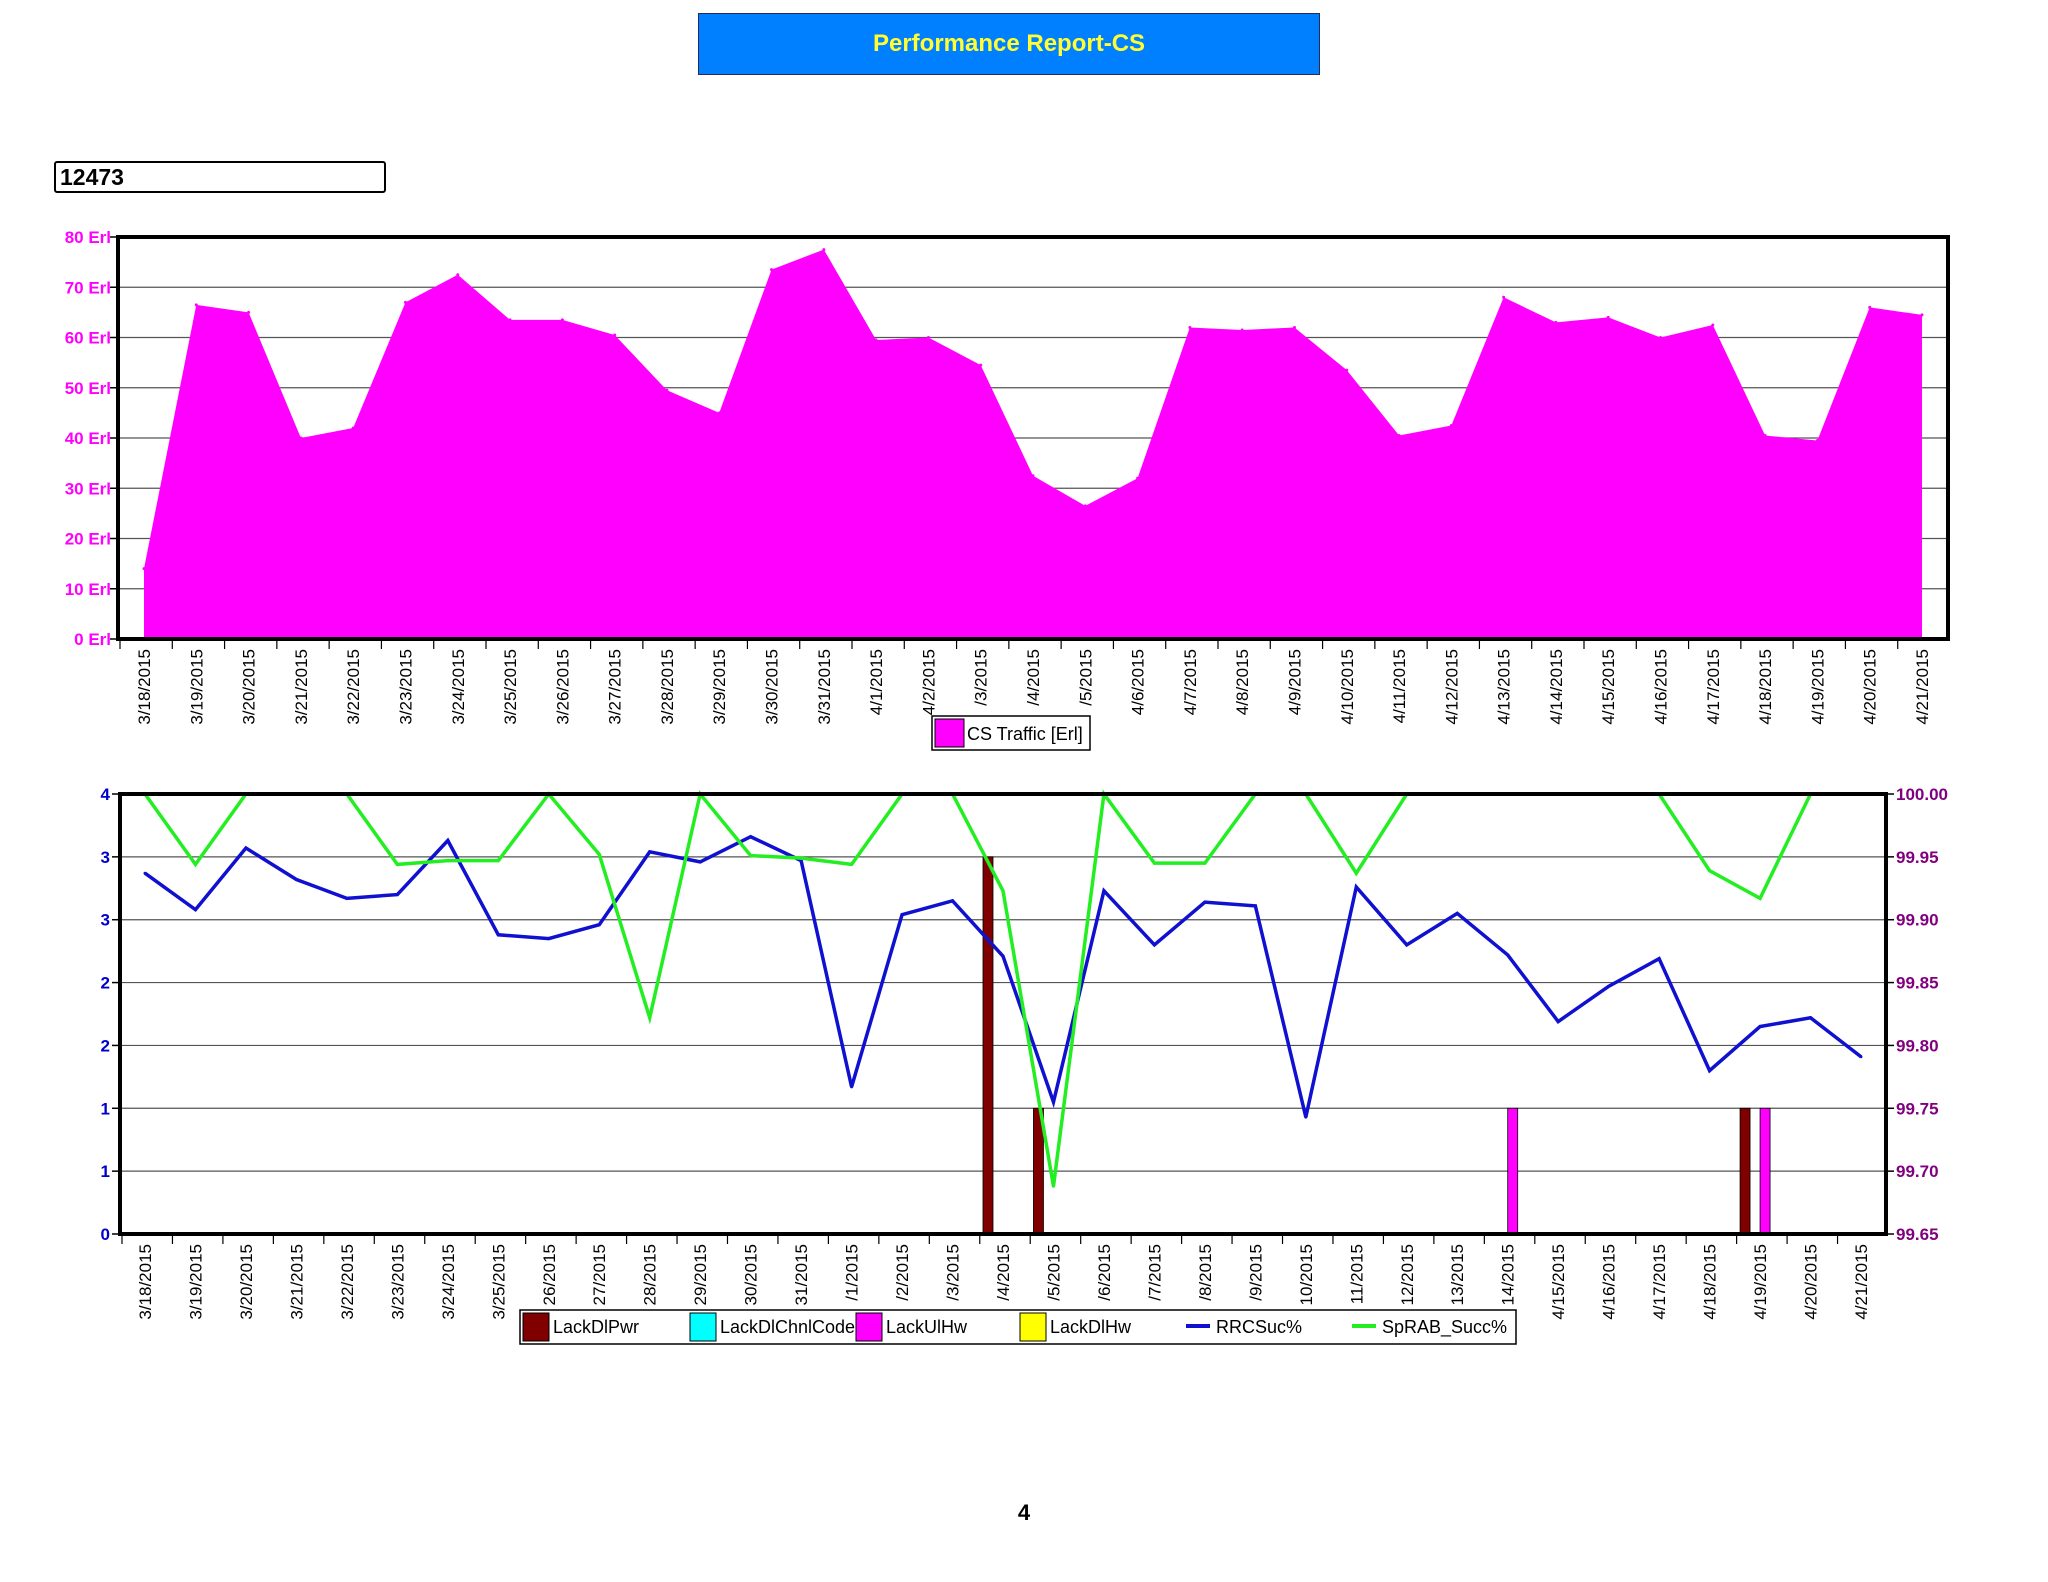 The image size is (2048, 1582). What do you see at coordinates (615, 687) in the screenshot?
I see `x-tick-label: 3/27/2015` at bounding box center [615, 687].